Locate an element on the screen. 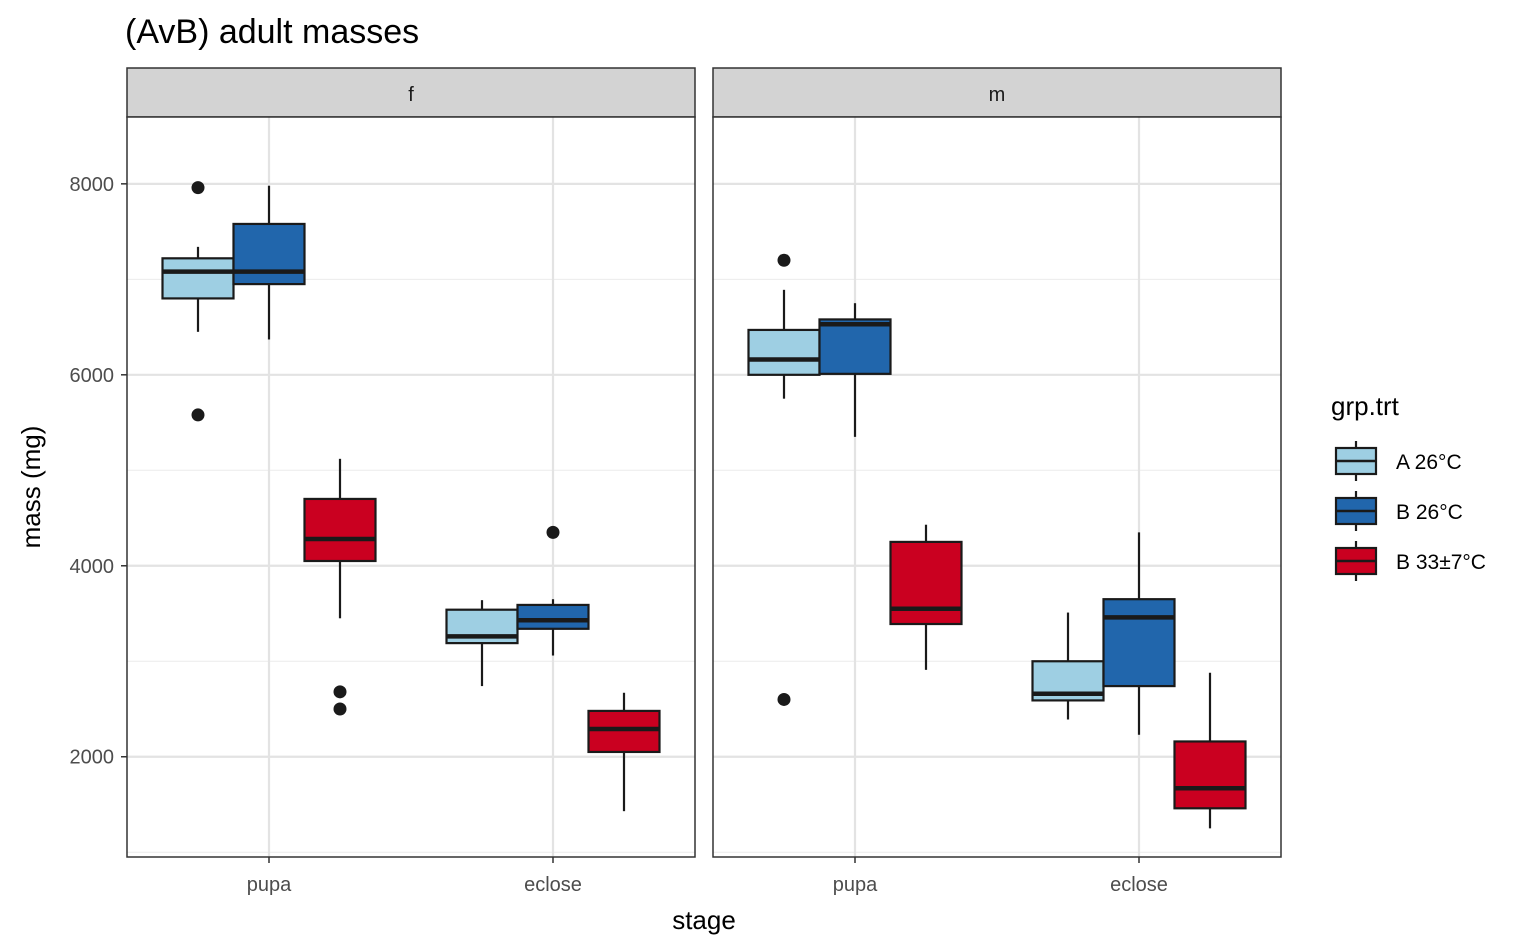 This screenshot has height=951, width=1540. legend-label: B 33±7°C is located at coordinates (1441, 562).